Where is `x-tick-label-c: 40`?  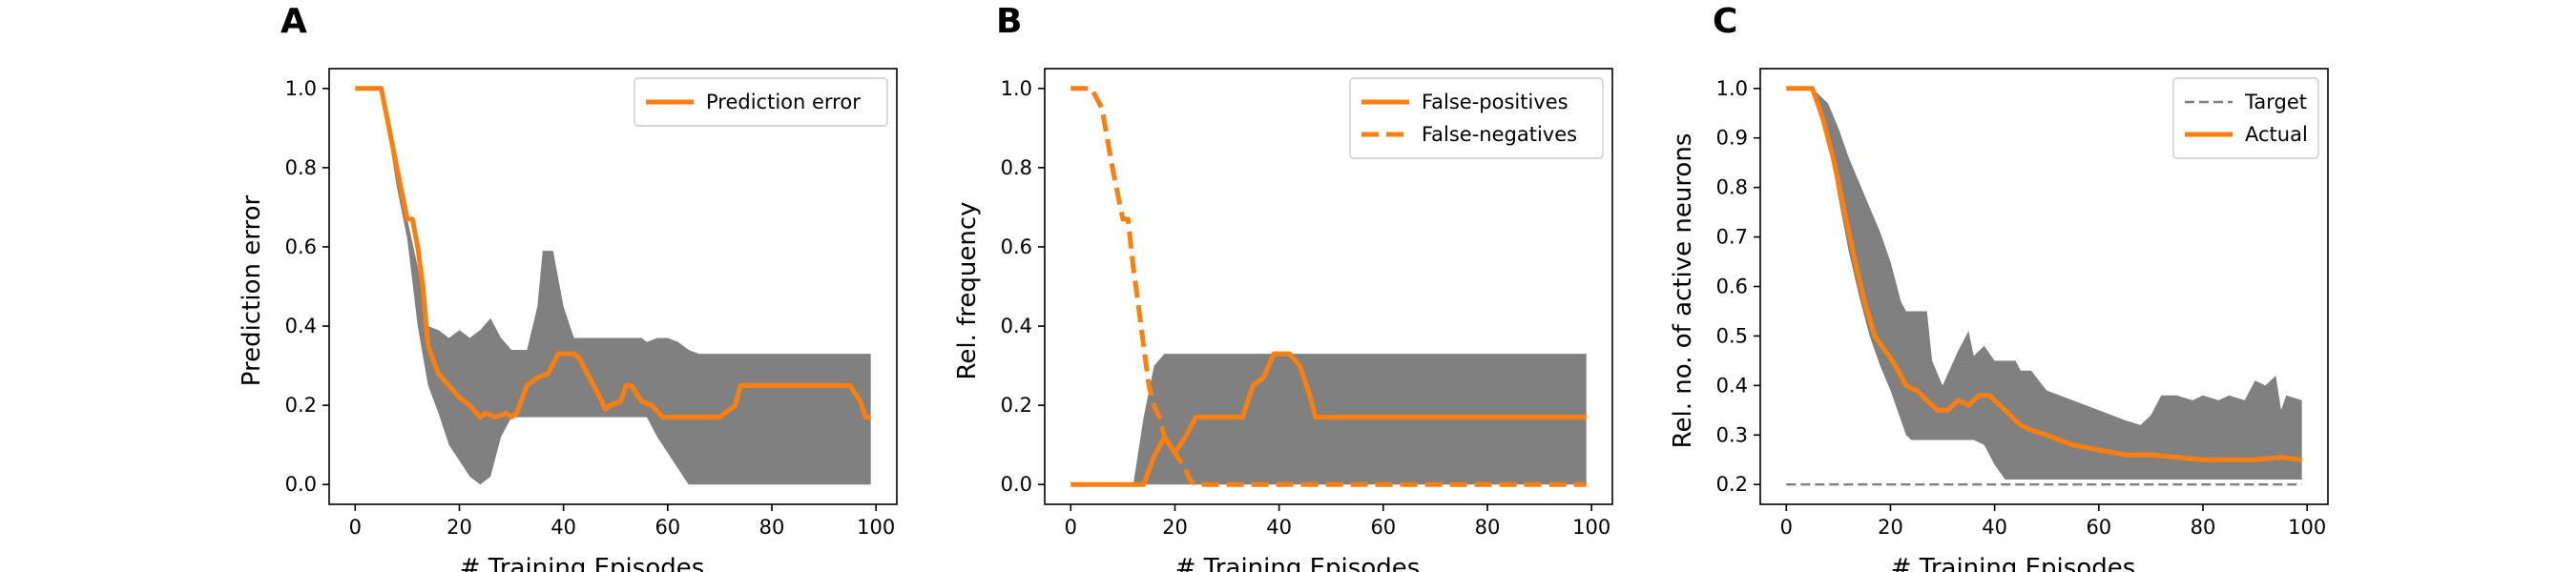 x-tick-label-c: 40 is located at coordinates (1994, 527).